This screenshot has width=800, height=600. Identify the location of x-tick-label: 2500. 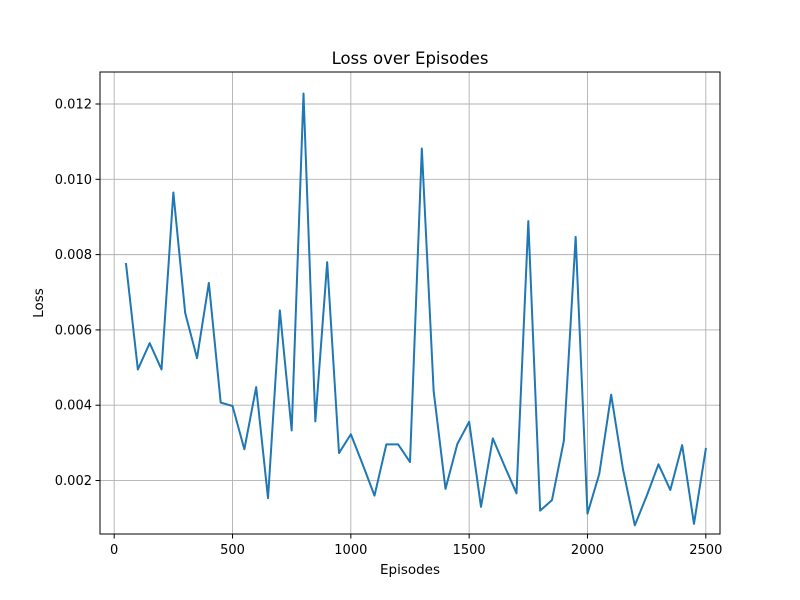
(705, 550).